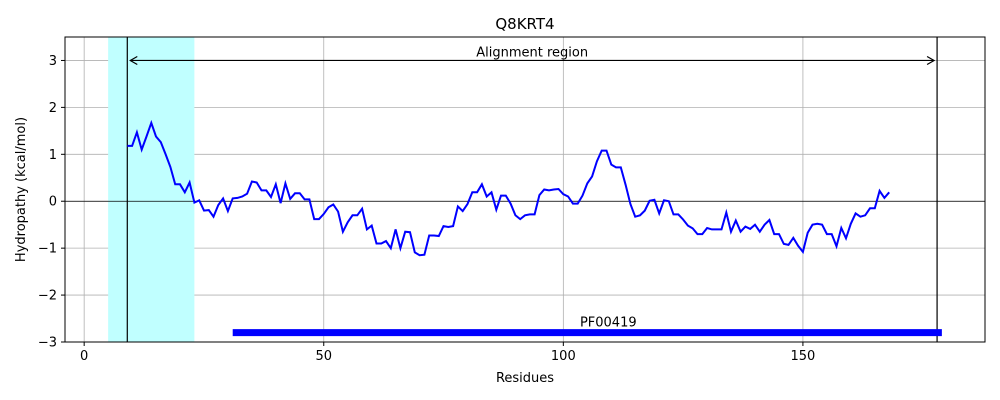 This screenshot has height=400, width=1000. I want to click on arrow-head-right, so click(931, 60).